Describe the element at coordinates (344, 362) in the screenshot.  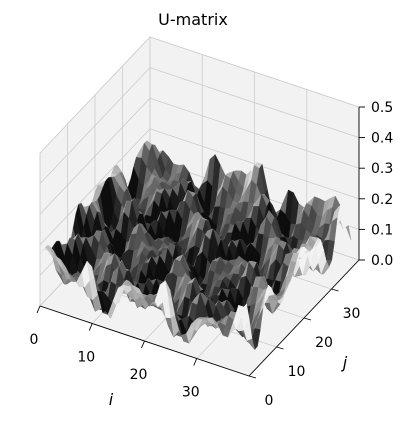
I see `y-axis-label: j` at that location.